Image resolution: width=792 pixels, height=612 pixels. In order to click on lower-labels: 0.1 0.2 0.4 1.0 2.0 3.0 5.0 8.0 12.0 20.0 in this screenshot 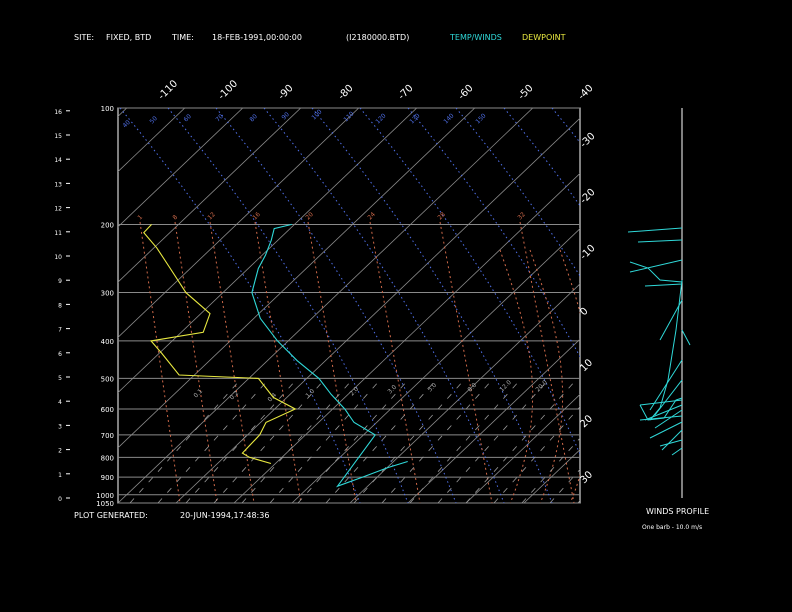, I will do `click(370, 391)`.